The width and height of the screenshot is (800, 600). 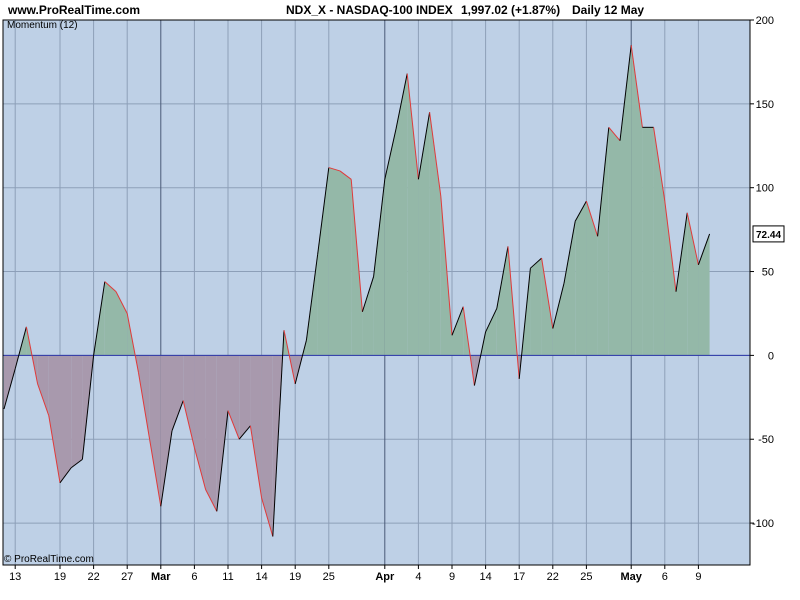 What do you see at coordinates (553, 577) in the screenshot?
I see `x-tick-label: 22` at bounding box center [553, 577].